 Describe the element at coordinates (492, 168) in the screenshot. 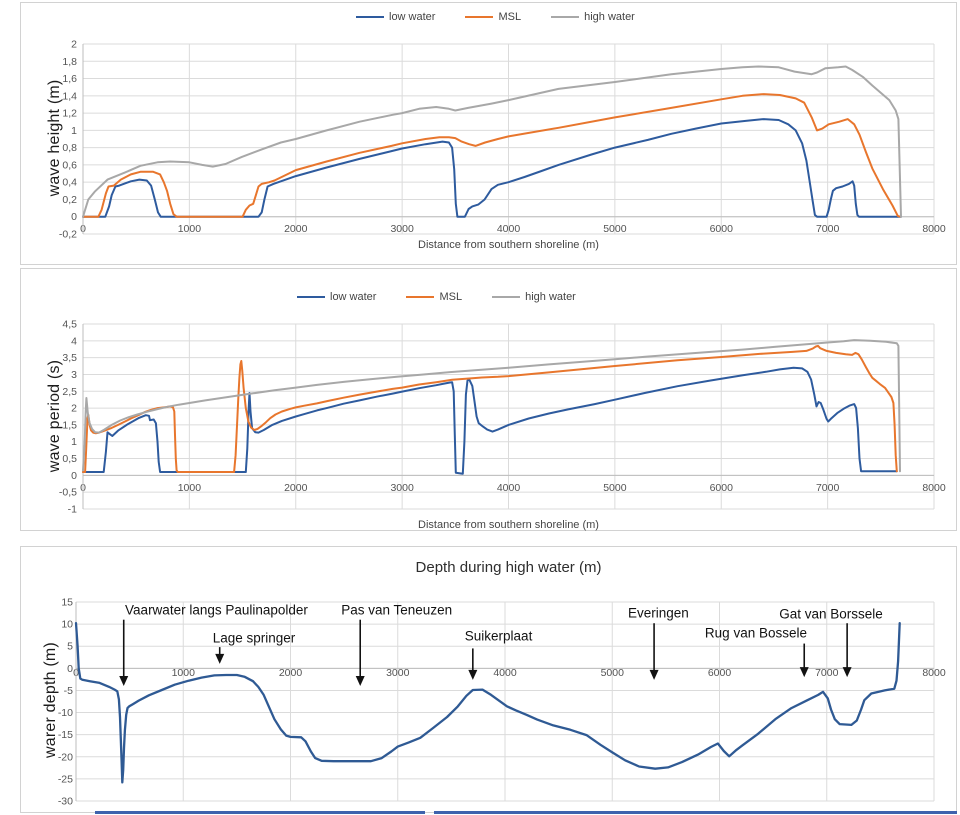

I see `series-line-low-water` at that location.